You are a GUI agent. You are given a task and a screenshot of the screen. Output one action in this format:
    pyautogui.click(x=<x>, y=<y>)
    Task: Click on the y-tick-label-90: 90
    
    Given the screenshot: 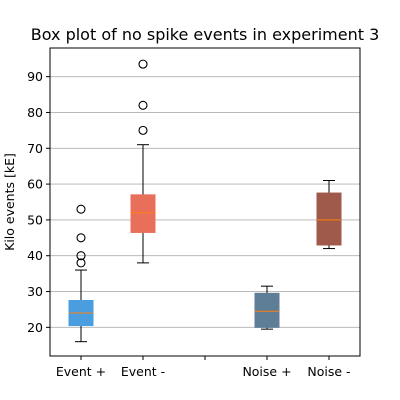 What is the action you would take?
    pyautogui.click(x=35, y=76)
    